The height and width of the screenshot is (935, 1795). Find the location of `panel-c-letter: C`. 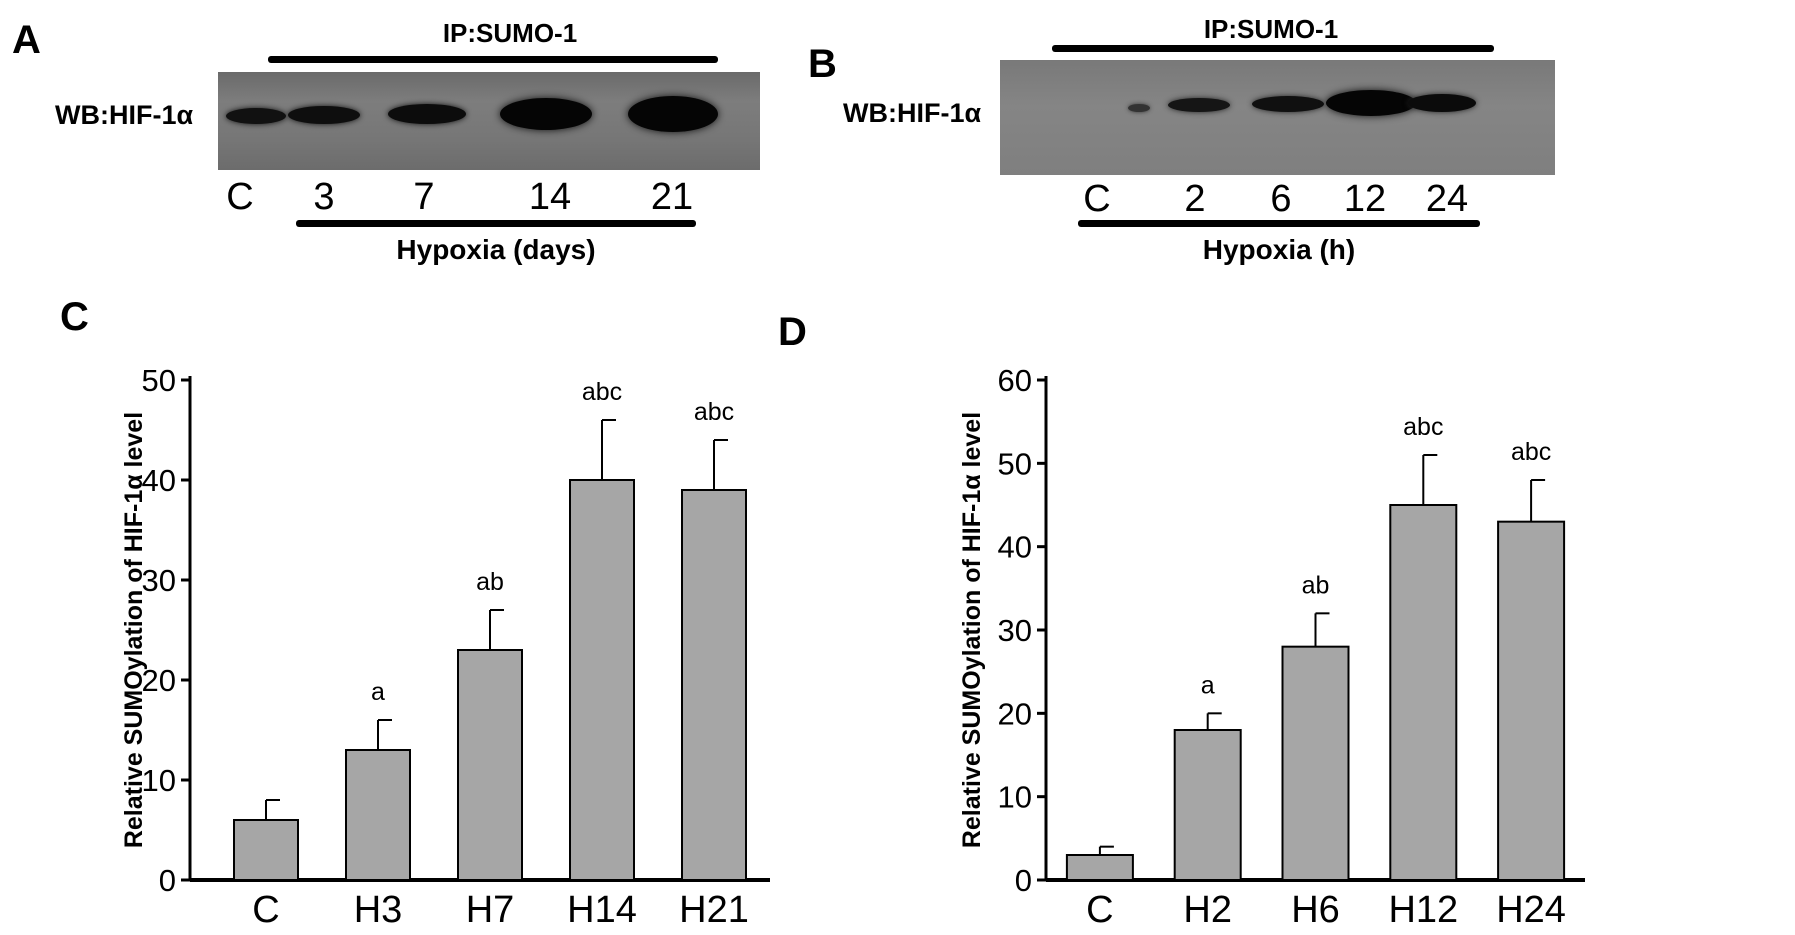

panel-c-letter: C is located at coordinates (74, 317).